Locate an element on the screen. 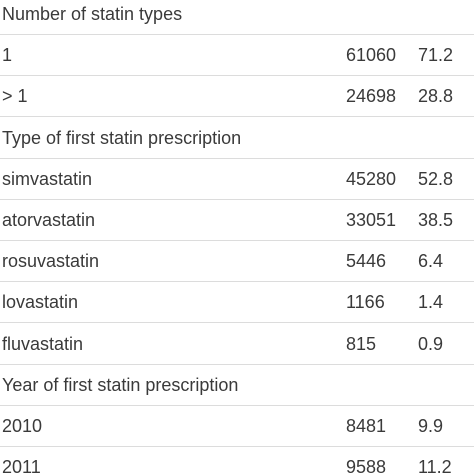  cell-value: 24698 is located at coordinates (371, 96).